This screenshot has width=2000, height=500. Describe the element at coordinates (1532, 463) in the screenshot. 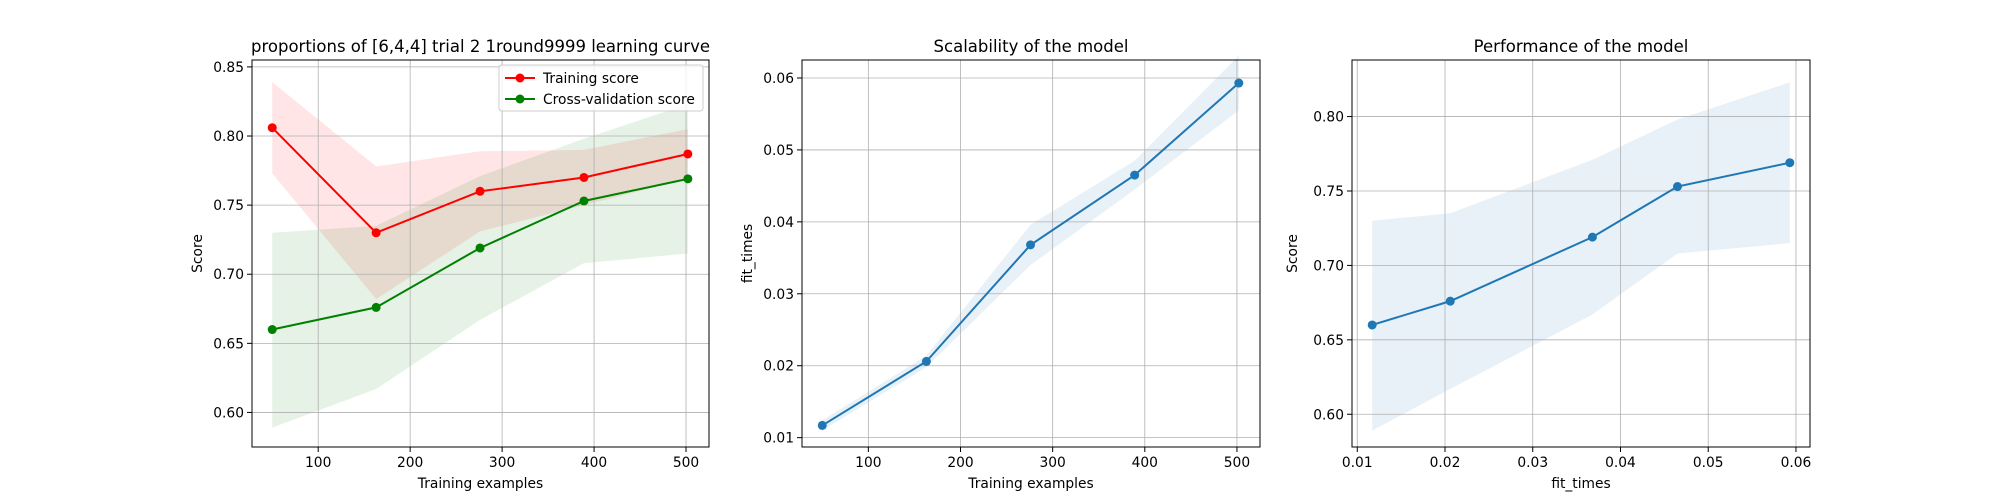

I see `x-tick-label: 0.03` at that location.